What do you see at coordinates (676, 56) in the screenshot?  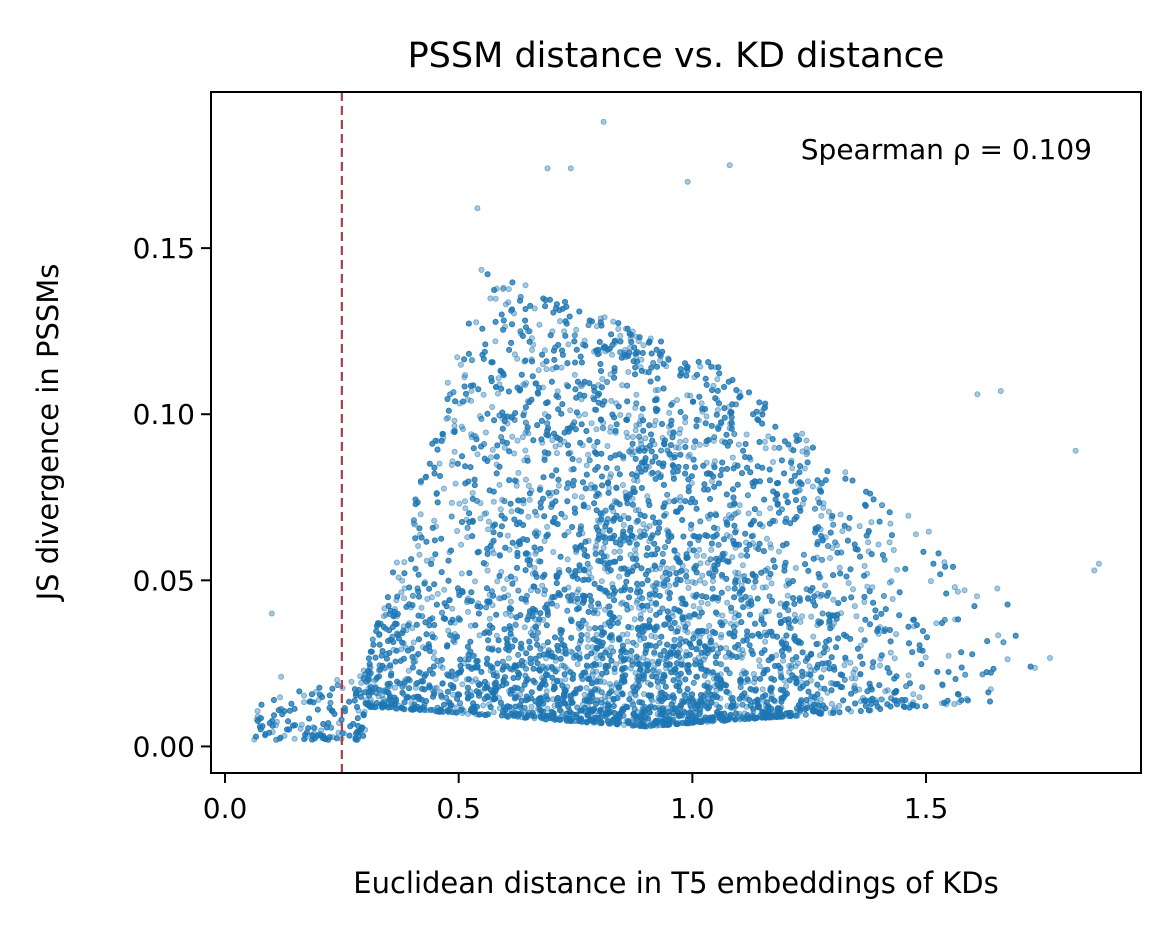 I see `chart-title: PSSM distance vs. KD distance` at bounding box center [676, 56].